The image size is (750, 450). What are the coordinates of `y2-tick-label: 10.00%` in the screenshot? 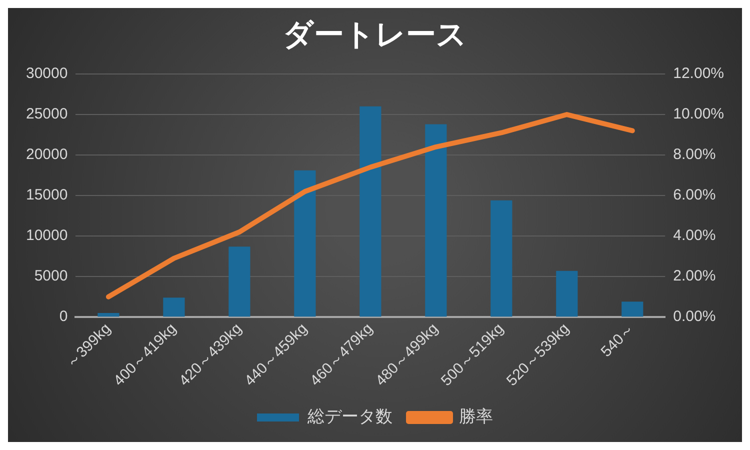 It's located at (698, 114).